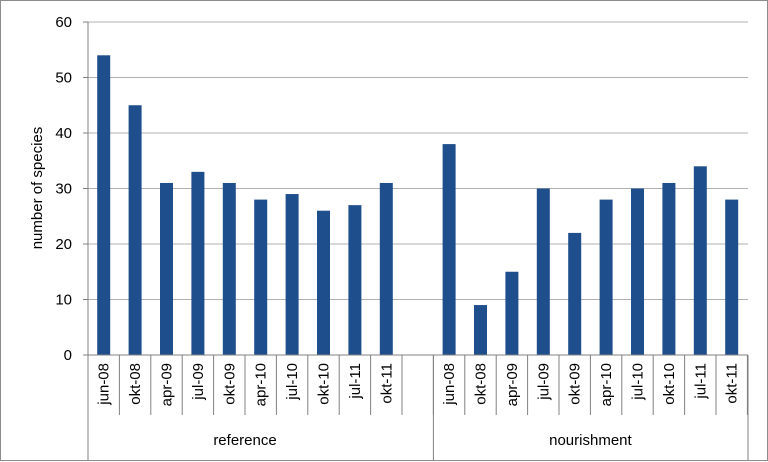  I want to click on y-tick-label: 50, so click(63, 78).